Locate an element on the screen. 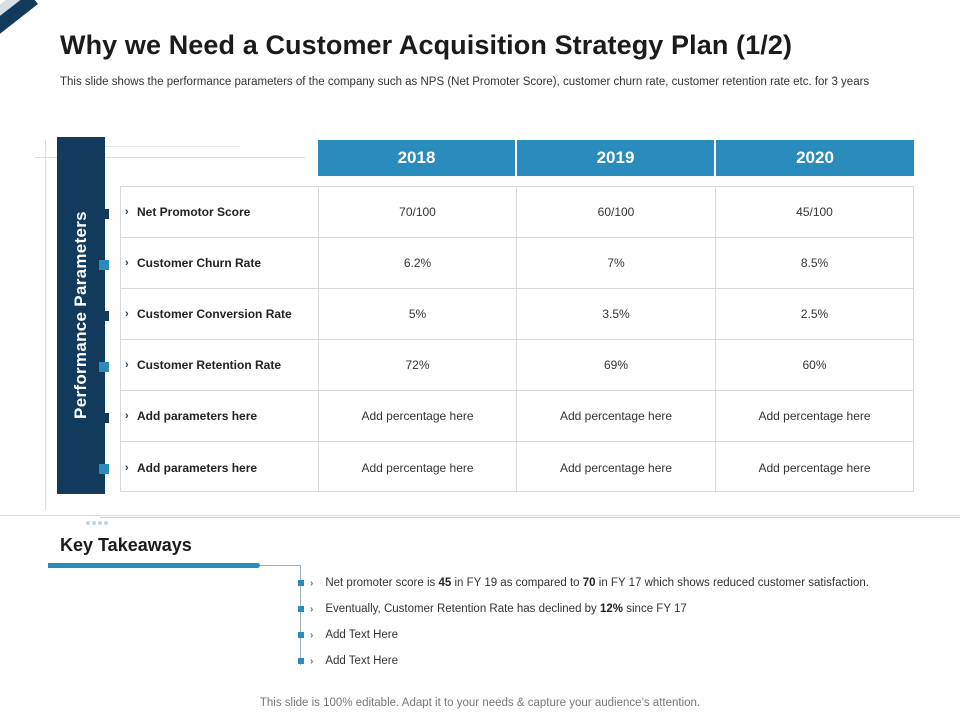 Image resolution: width=960 pixels, height=720 pixels. value-cell: 70/100 is located at coordinates (418, 212).